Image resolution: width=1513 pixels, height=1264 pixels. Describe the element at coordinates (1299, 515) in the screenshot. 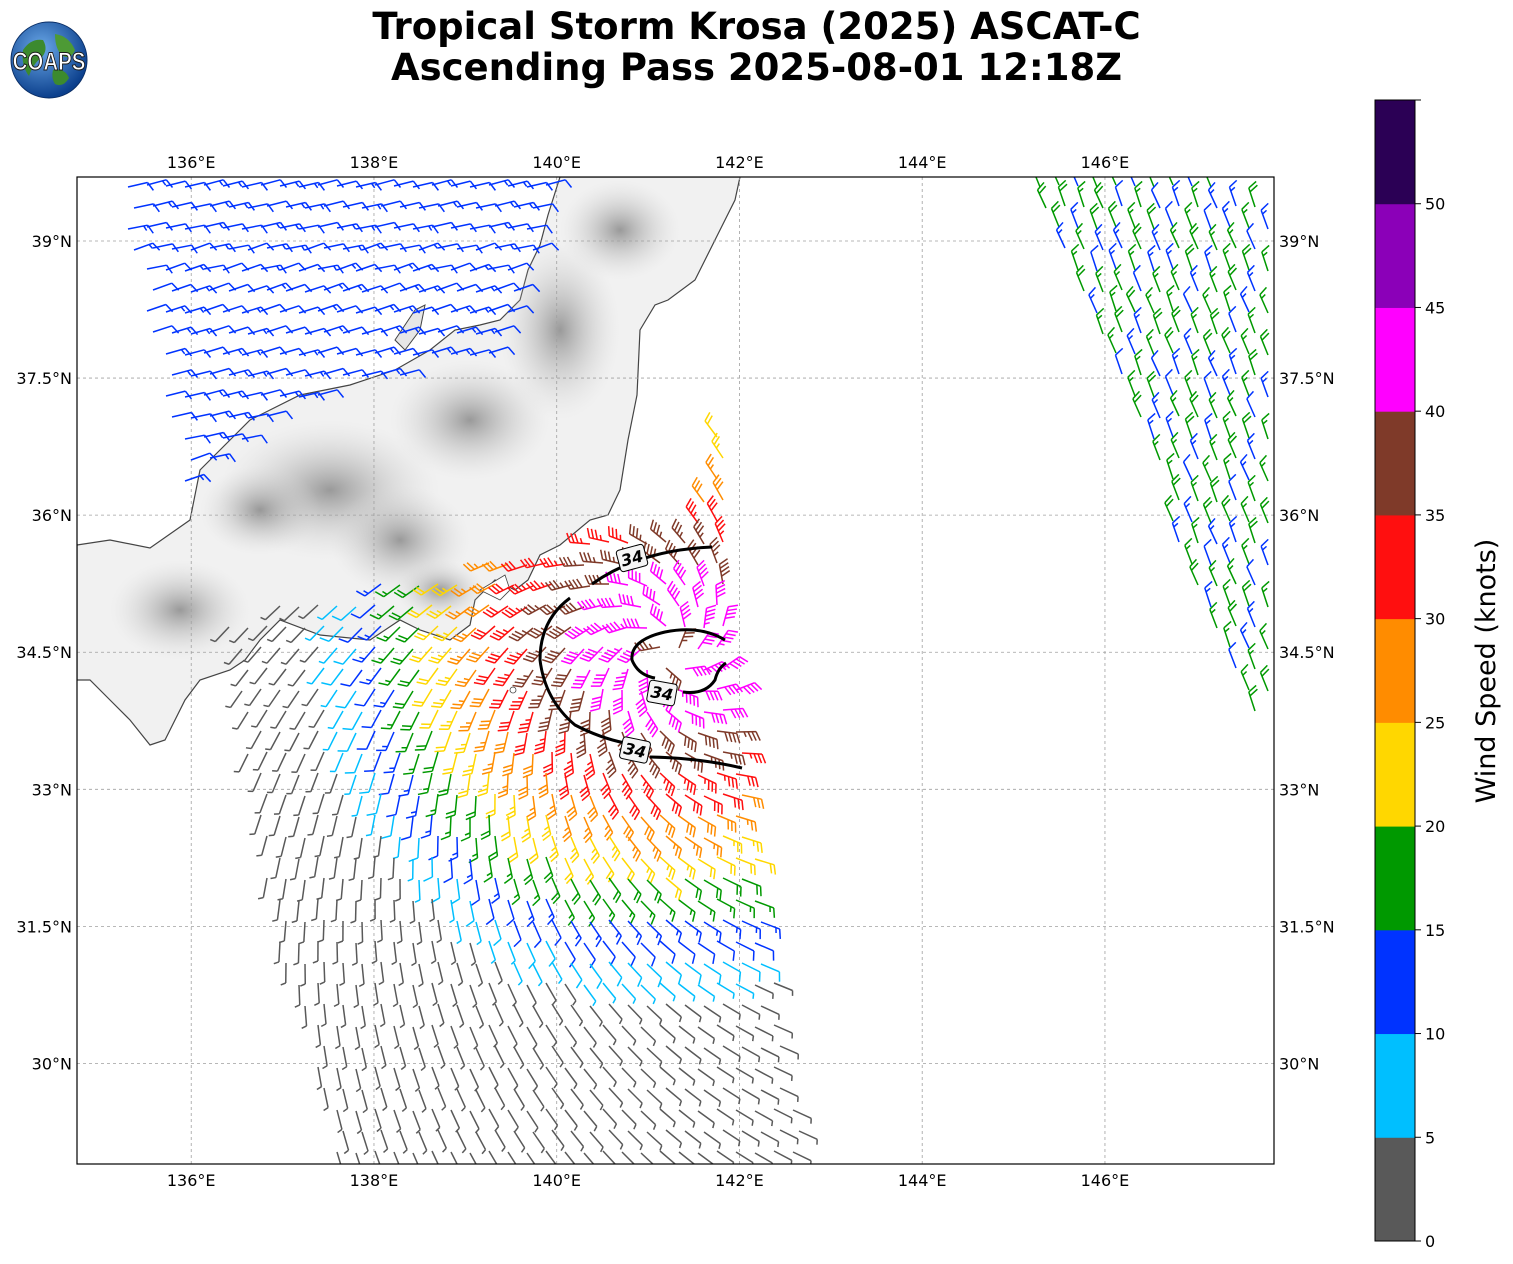

I see `lat-tick-label-right: 36°N` at that location.